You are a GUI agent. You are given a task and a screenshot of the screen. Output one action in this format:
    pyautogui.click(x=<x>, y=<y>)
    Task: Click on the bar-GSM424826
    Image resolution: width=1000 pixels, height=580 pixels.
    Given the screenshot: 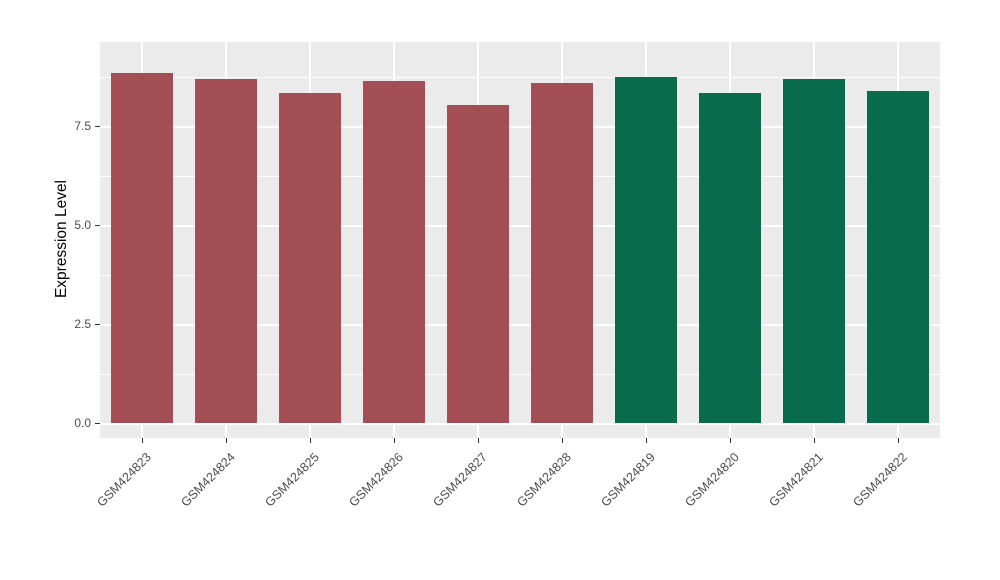 What is the action you would take?
    pyautogui.click(x=394, y=252)
    